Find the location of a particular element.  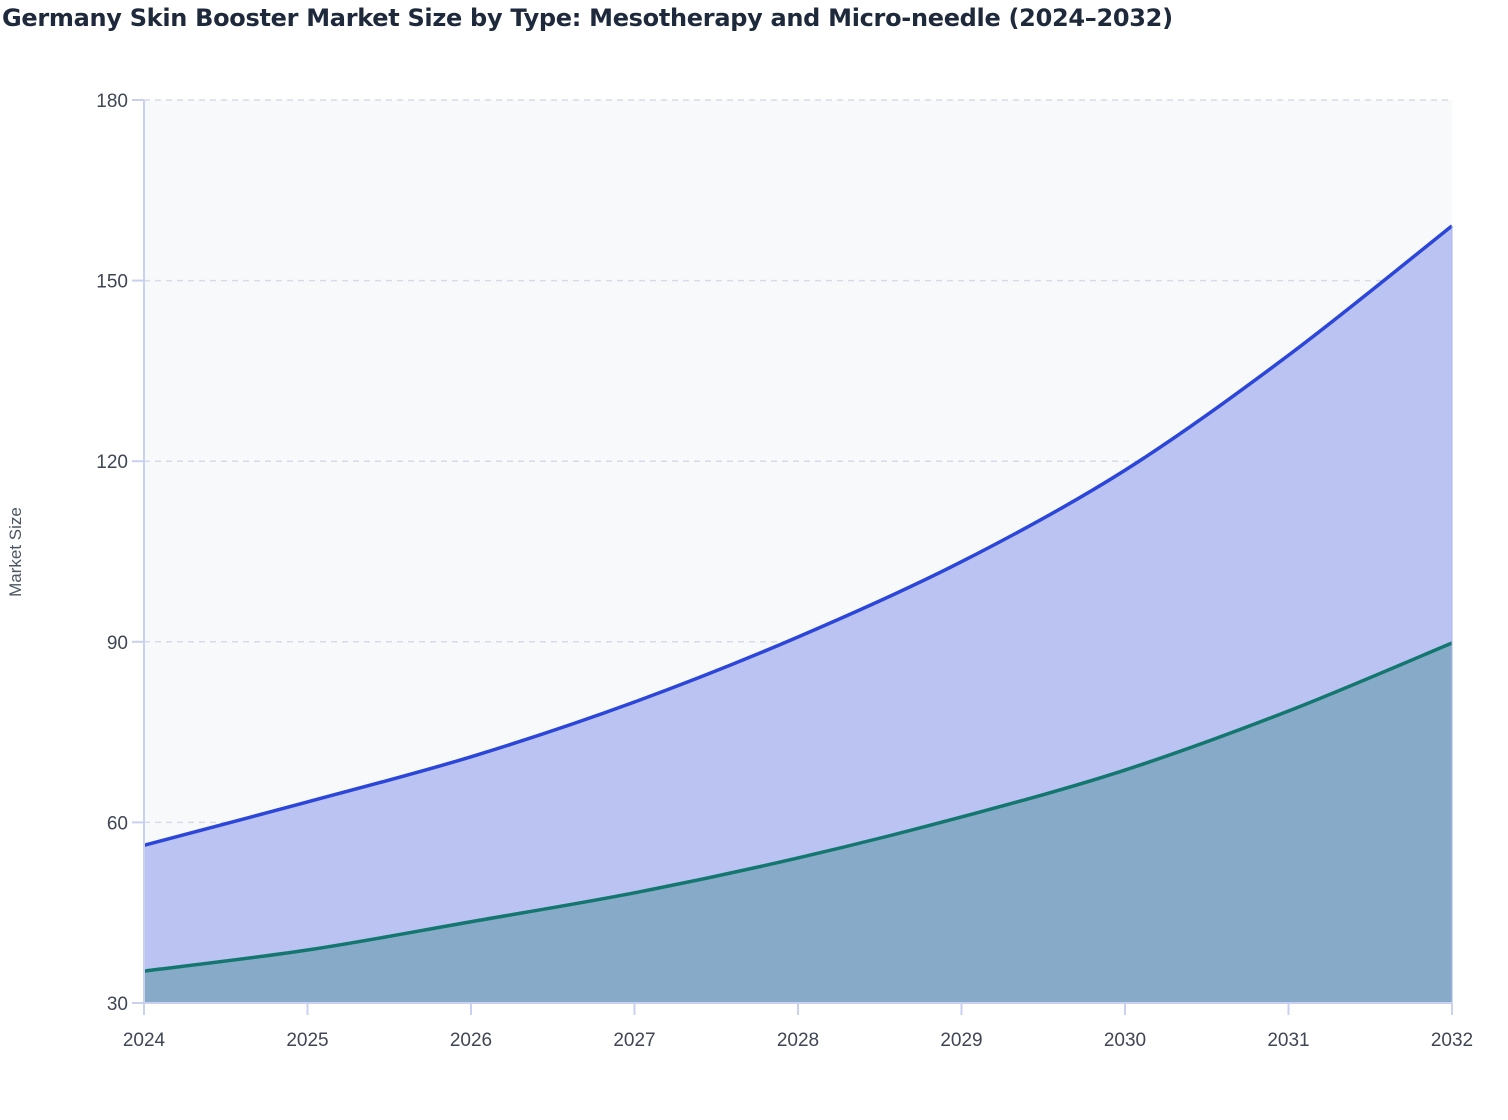

x-tick-label: 2024 is located at coordinates (144, 1040).